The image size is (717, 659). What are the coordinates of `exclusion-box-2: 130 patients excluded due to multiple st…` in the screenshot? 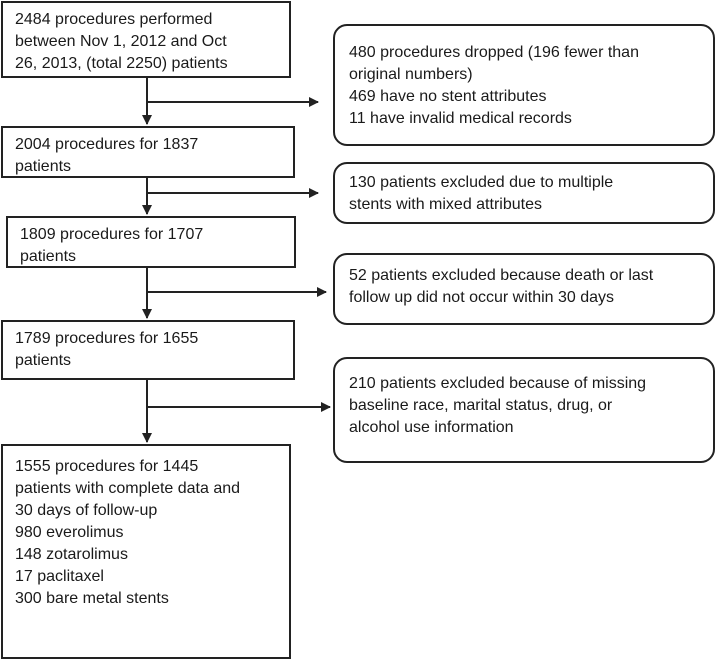 It's located at (524, 193).